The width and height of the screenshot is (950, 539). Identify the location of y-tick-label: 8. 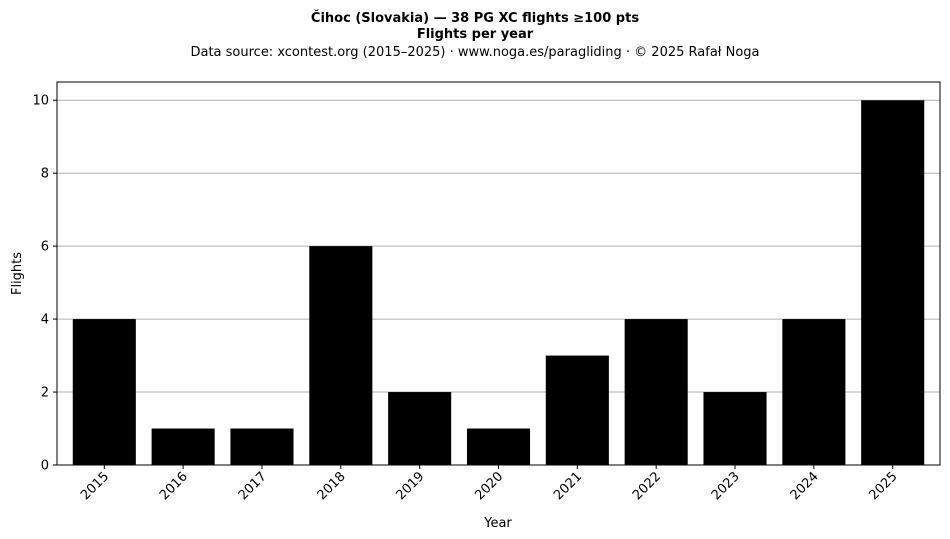
(45, 174).